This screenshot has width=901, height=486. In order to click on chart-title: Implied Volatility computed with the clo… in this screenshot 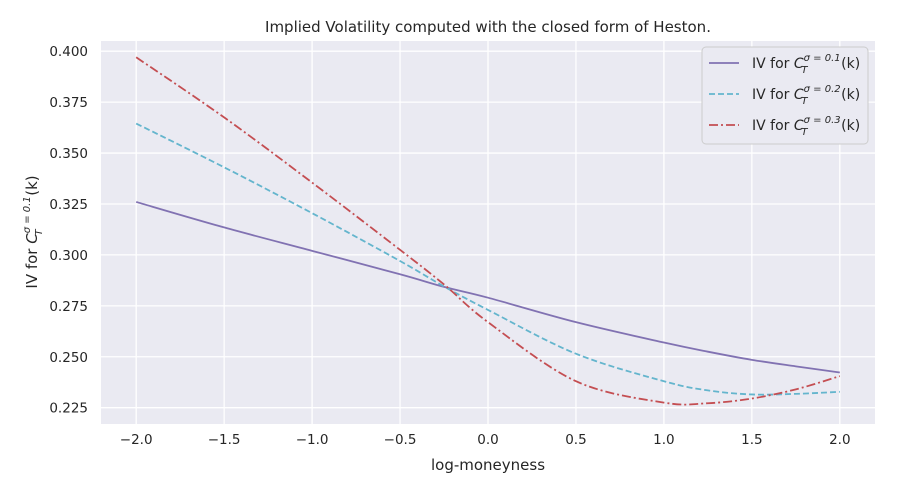, I will do `click(488, 27)`.